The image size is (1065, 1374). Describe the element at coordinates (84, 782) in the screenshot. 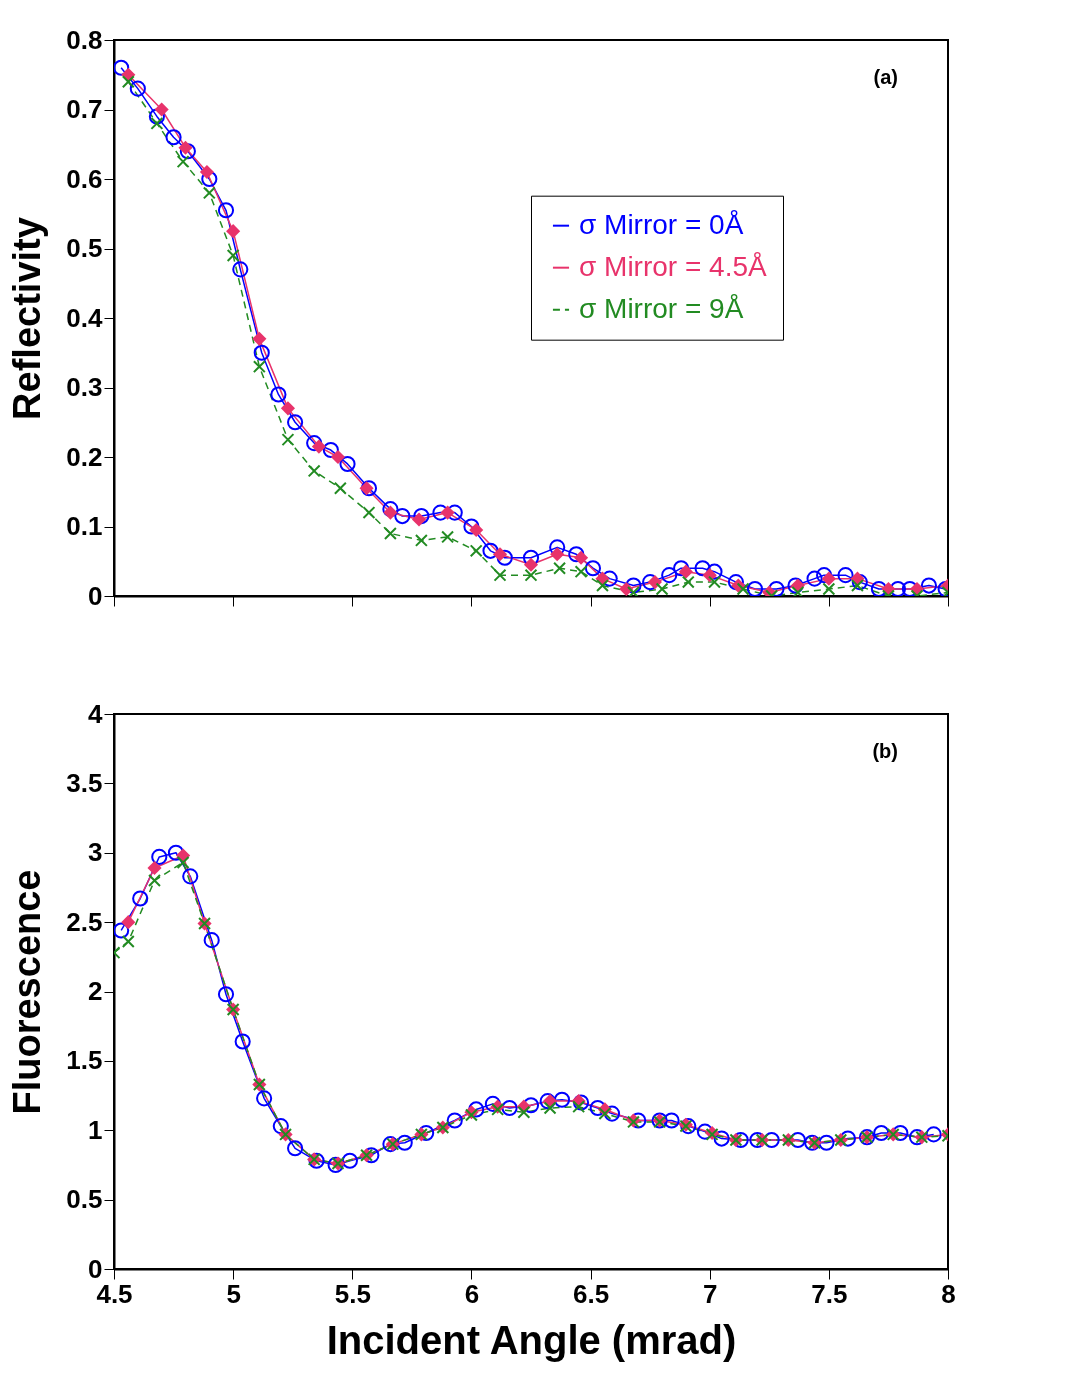

I see `y-tick-label: 3.5` at that location.